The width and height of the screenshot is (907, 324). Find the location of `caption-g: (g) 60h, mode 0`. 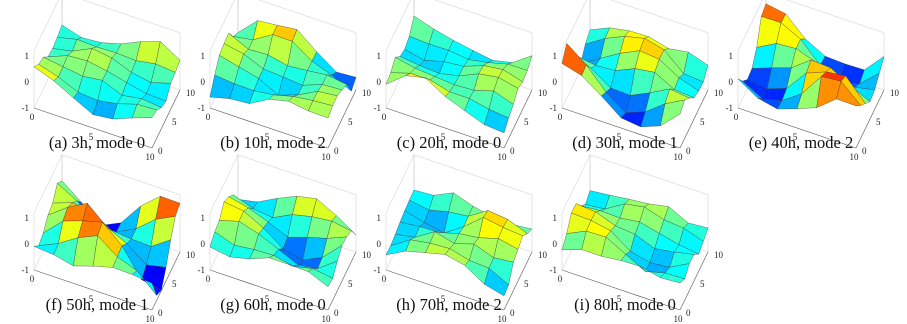

caption-g: (g) 60h, mode 0 is located at coordinates (273, 304).